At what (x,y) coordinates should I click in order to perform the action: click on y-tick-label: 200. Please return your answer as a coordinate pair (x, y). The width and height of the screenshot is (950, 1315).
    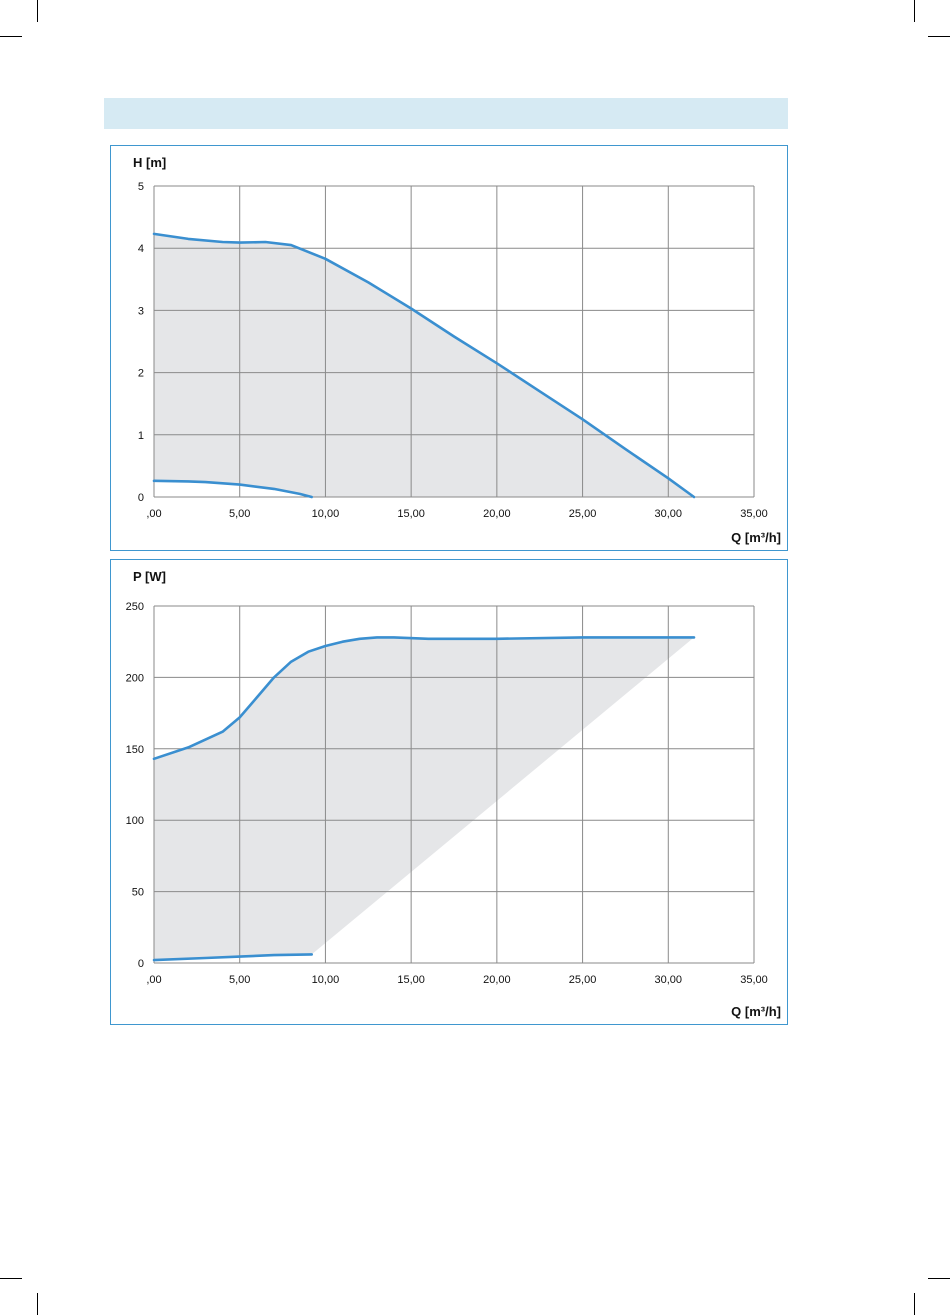
    Looking at the image, I should click on (135, 678).